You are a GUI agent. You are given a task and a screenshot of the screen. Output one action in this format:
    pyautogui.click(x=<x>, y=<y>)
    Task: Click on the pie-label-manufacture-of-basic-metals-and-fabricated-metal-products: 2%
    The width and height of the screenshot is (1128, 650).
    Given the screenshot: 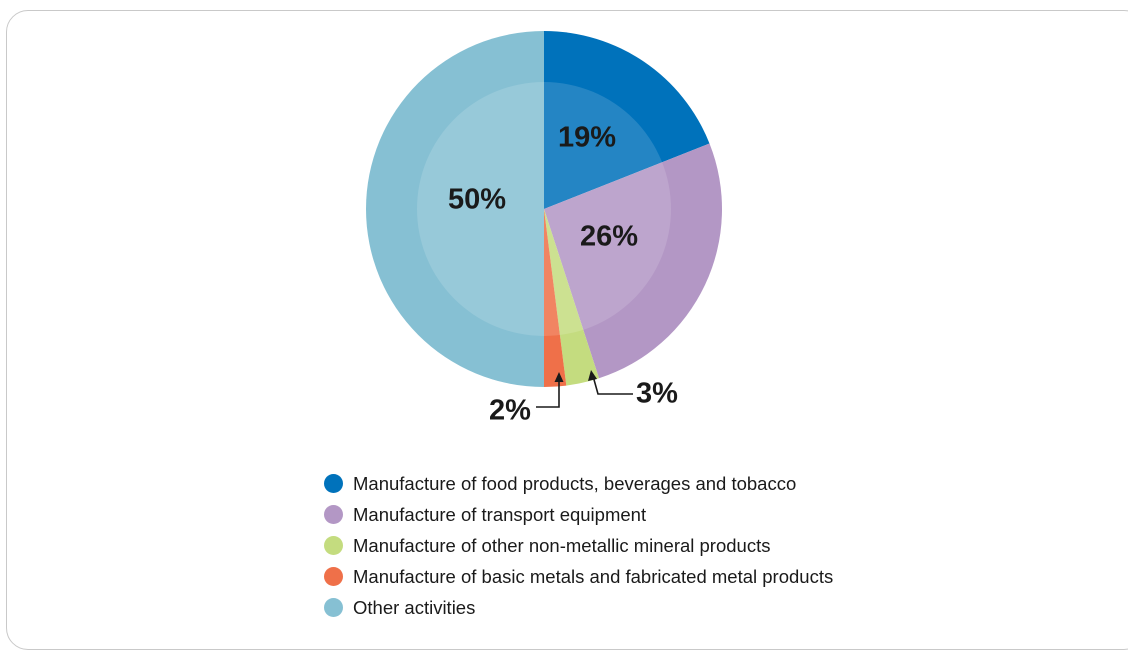 What is the action you would take?
    pyautogui.click(x=510, y=411)
    